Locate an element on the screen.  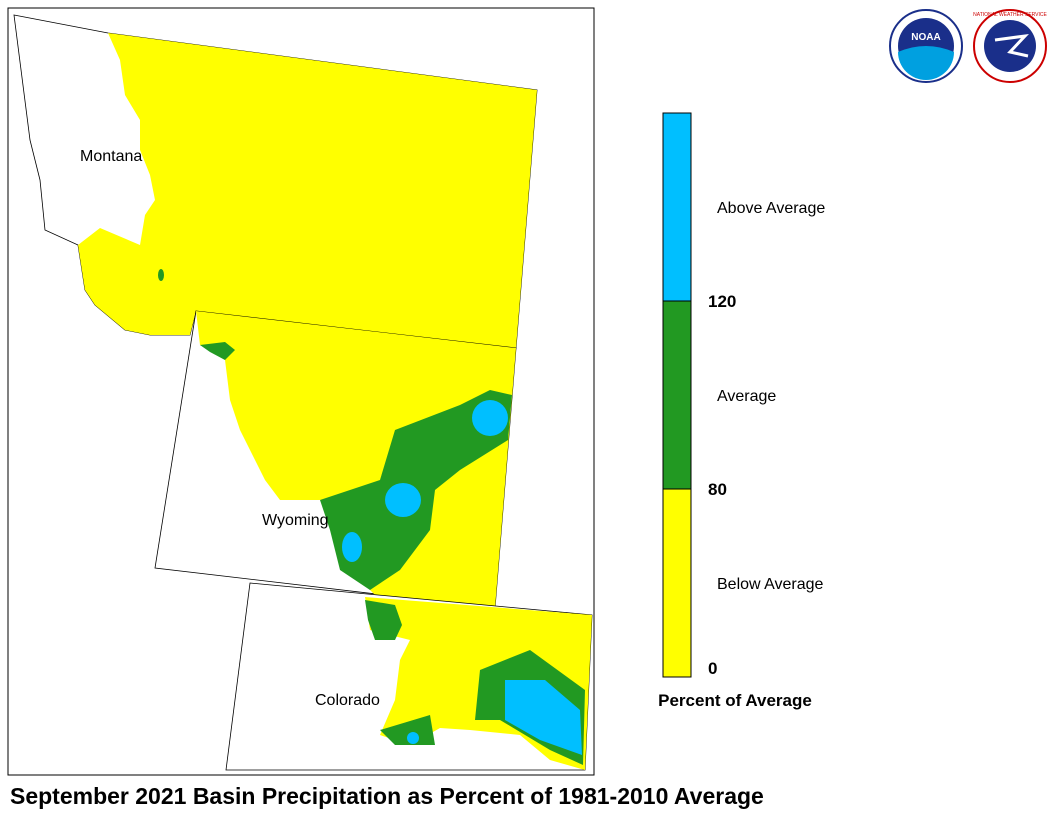
state-label: Colorado is located at coordinates (347, 700).